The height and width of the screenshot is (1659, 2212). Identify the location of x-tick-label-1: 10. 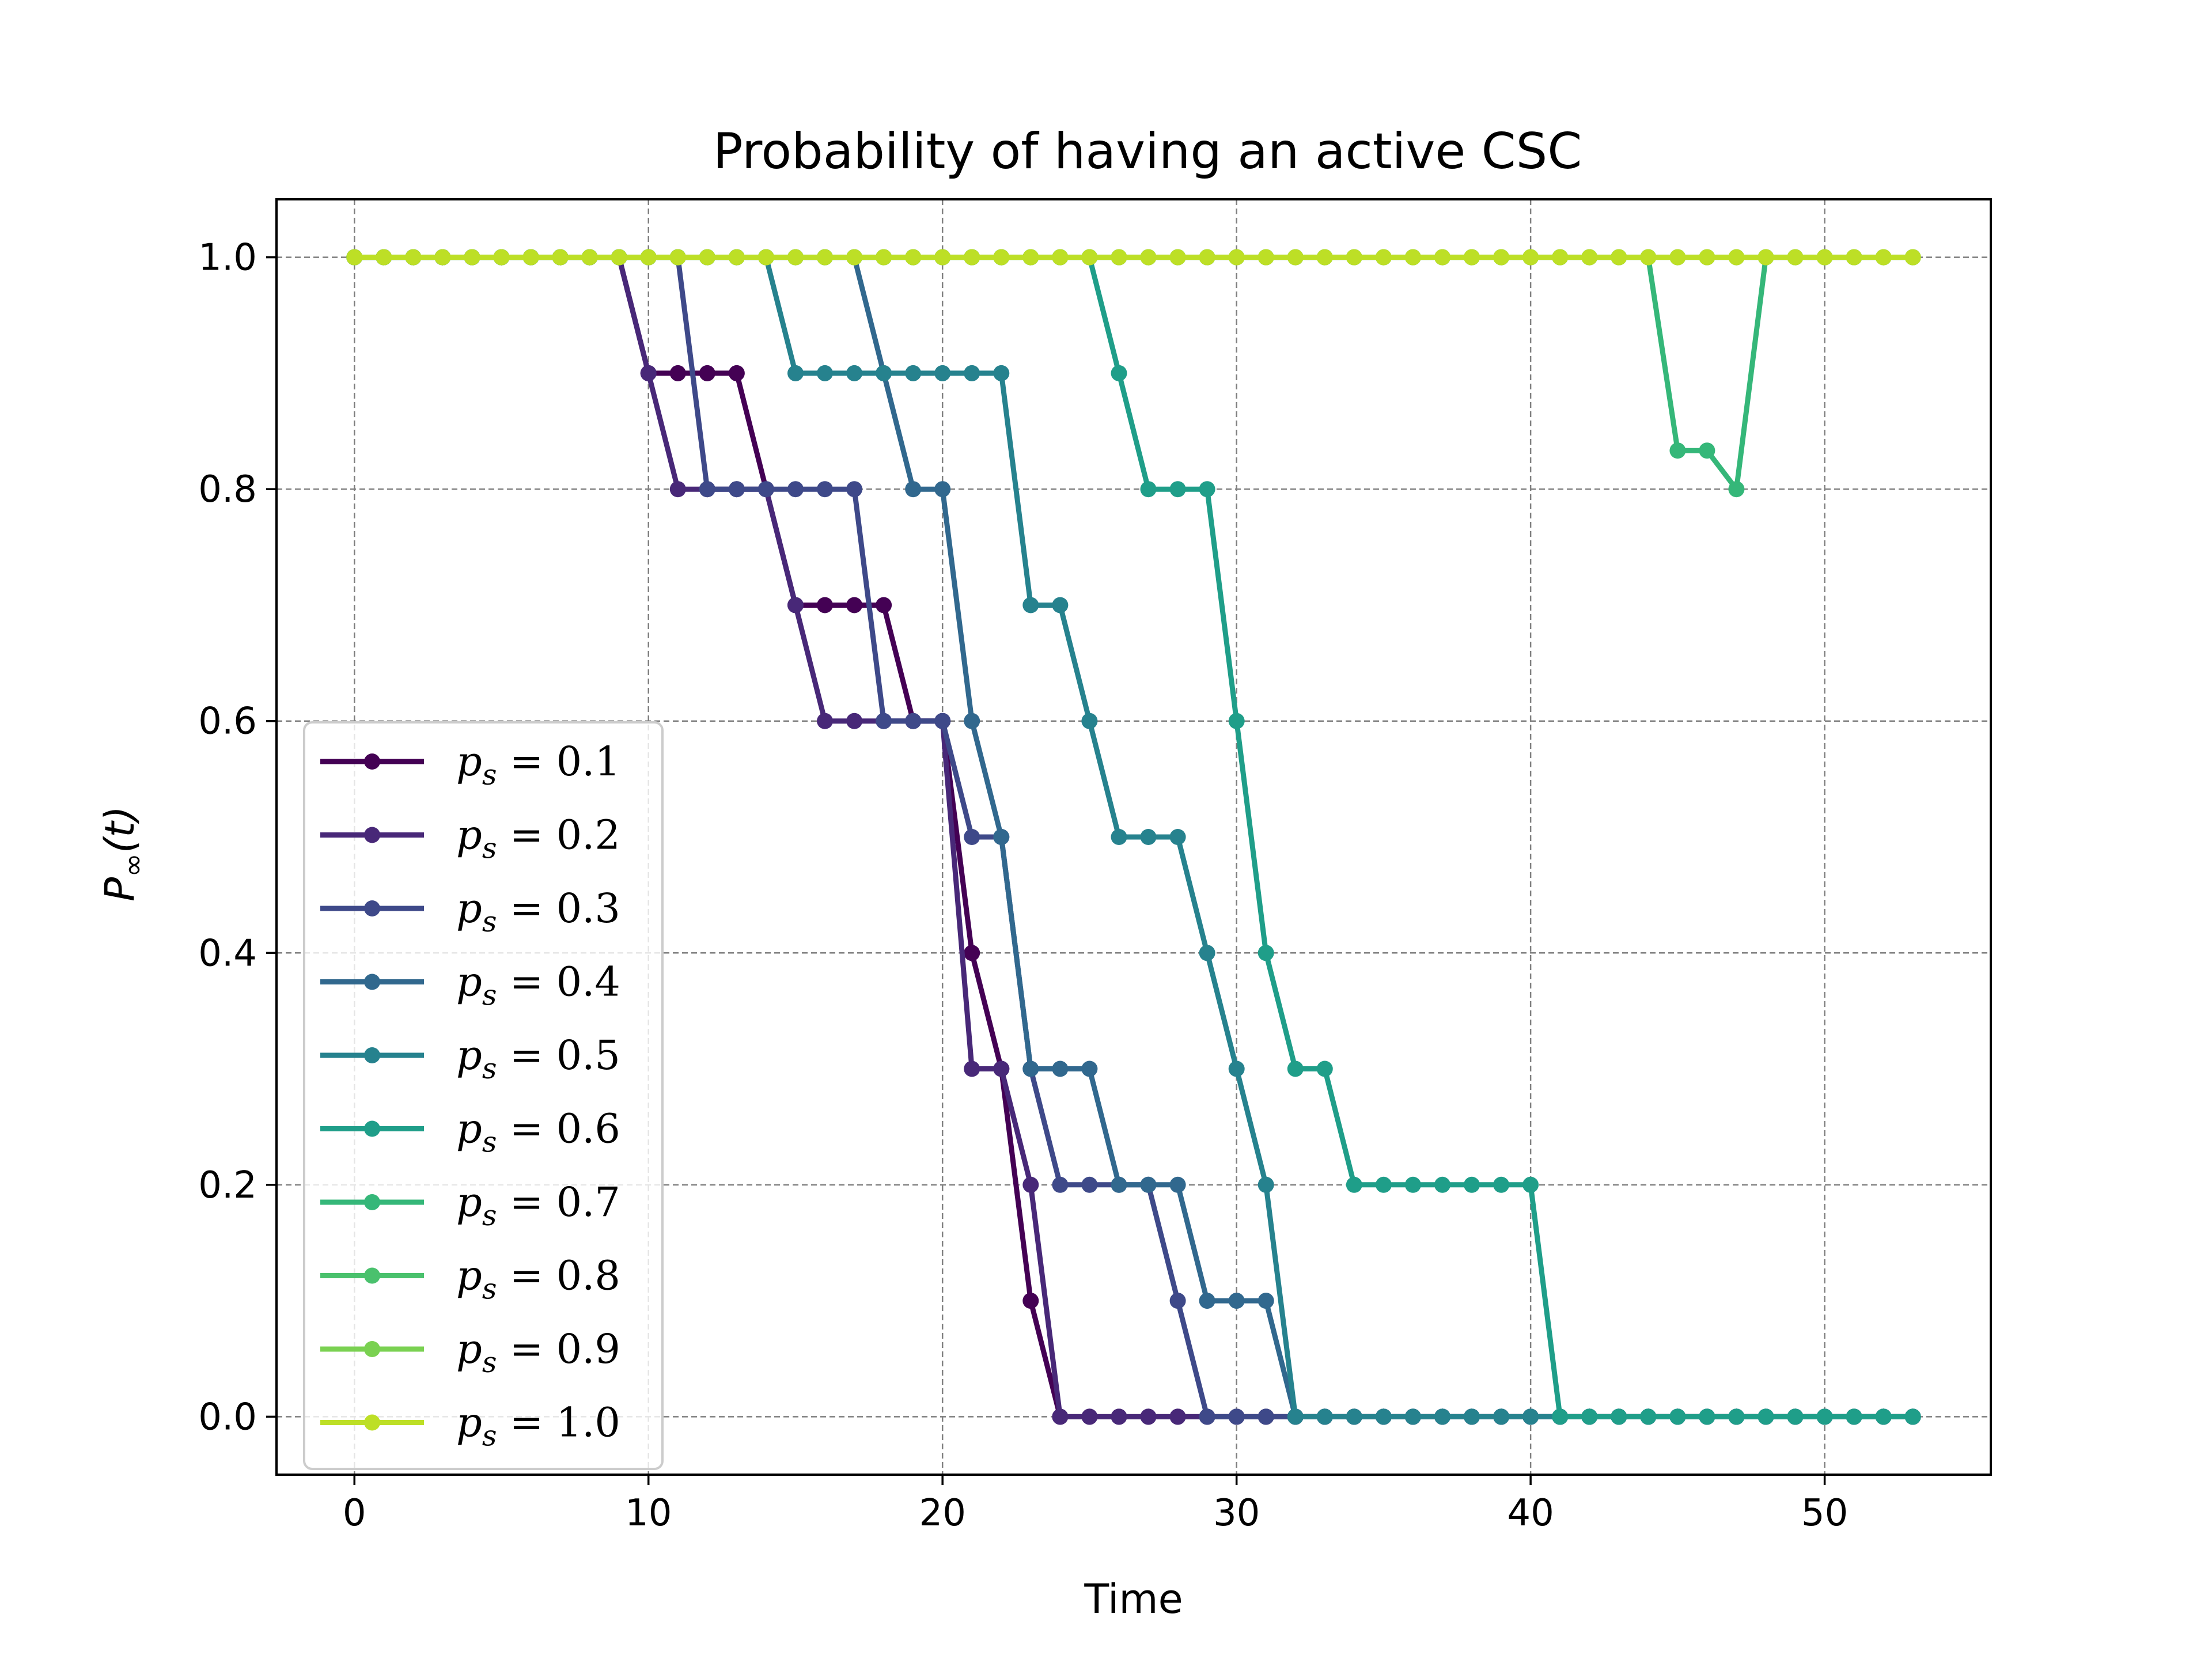
(648, 1513).